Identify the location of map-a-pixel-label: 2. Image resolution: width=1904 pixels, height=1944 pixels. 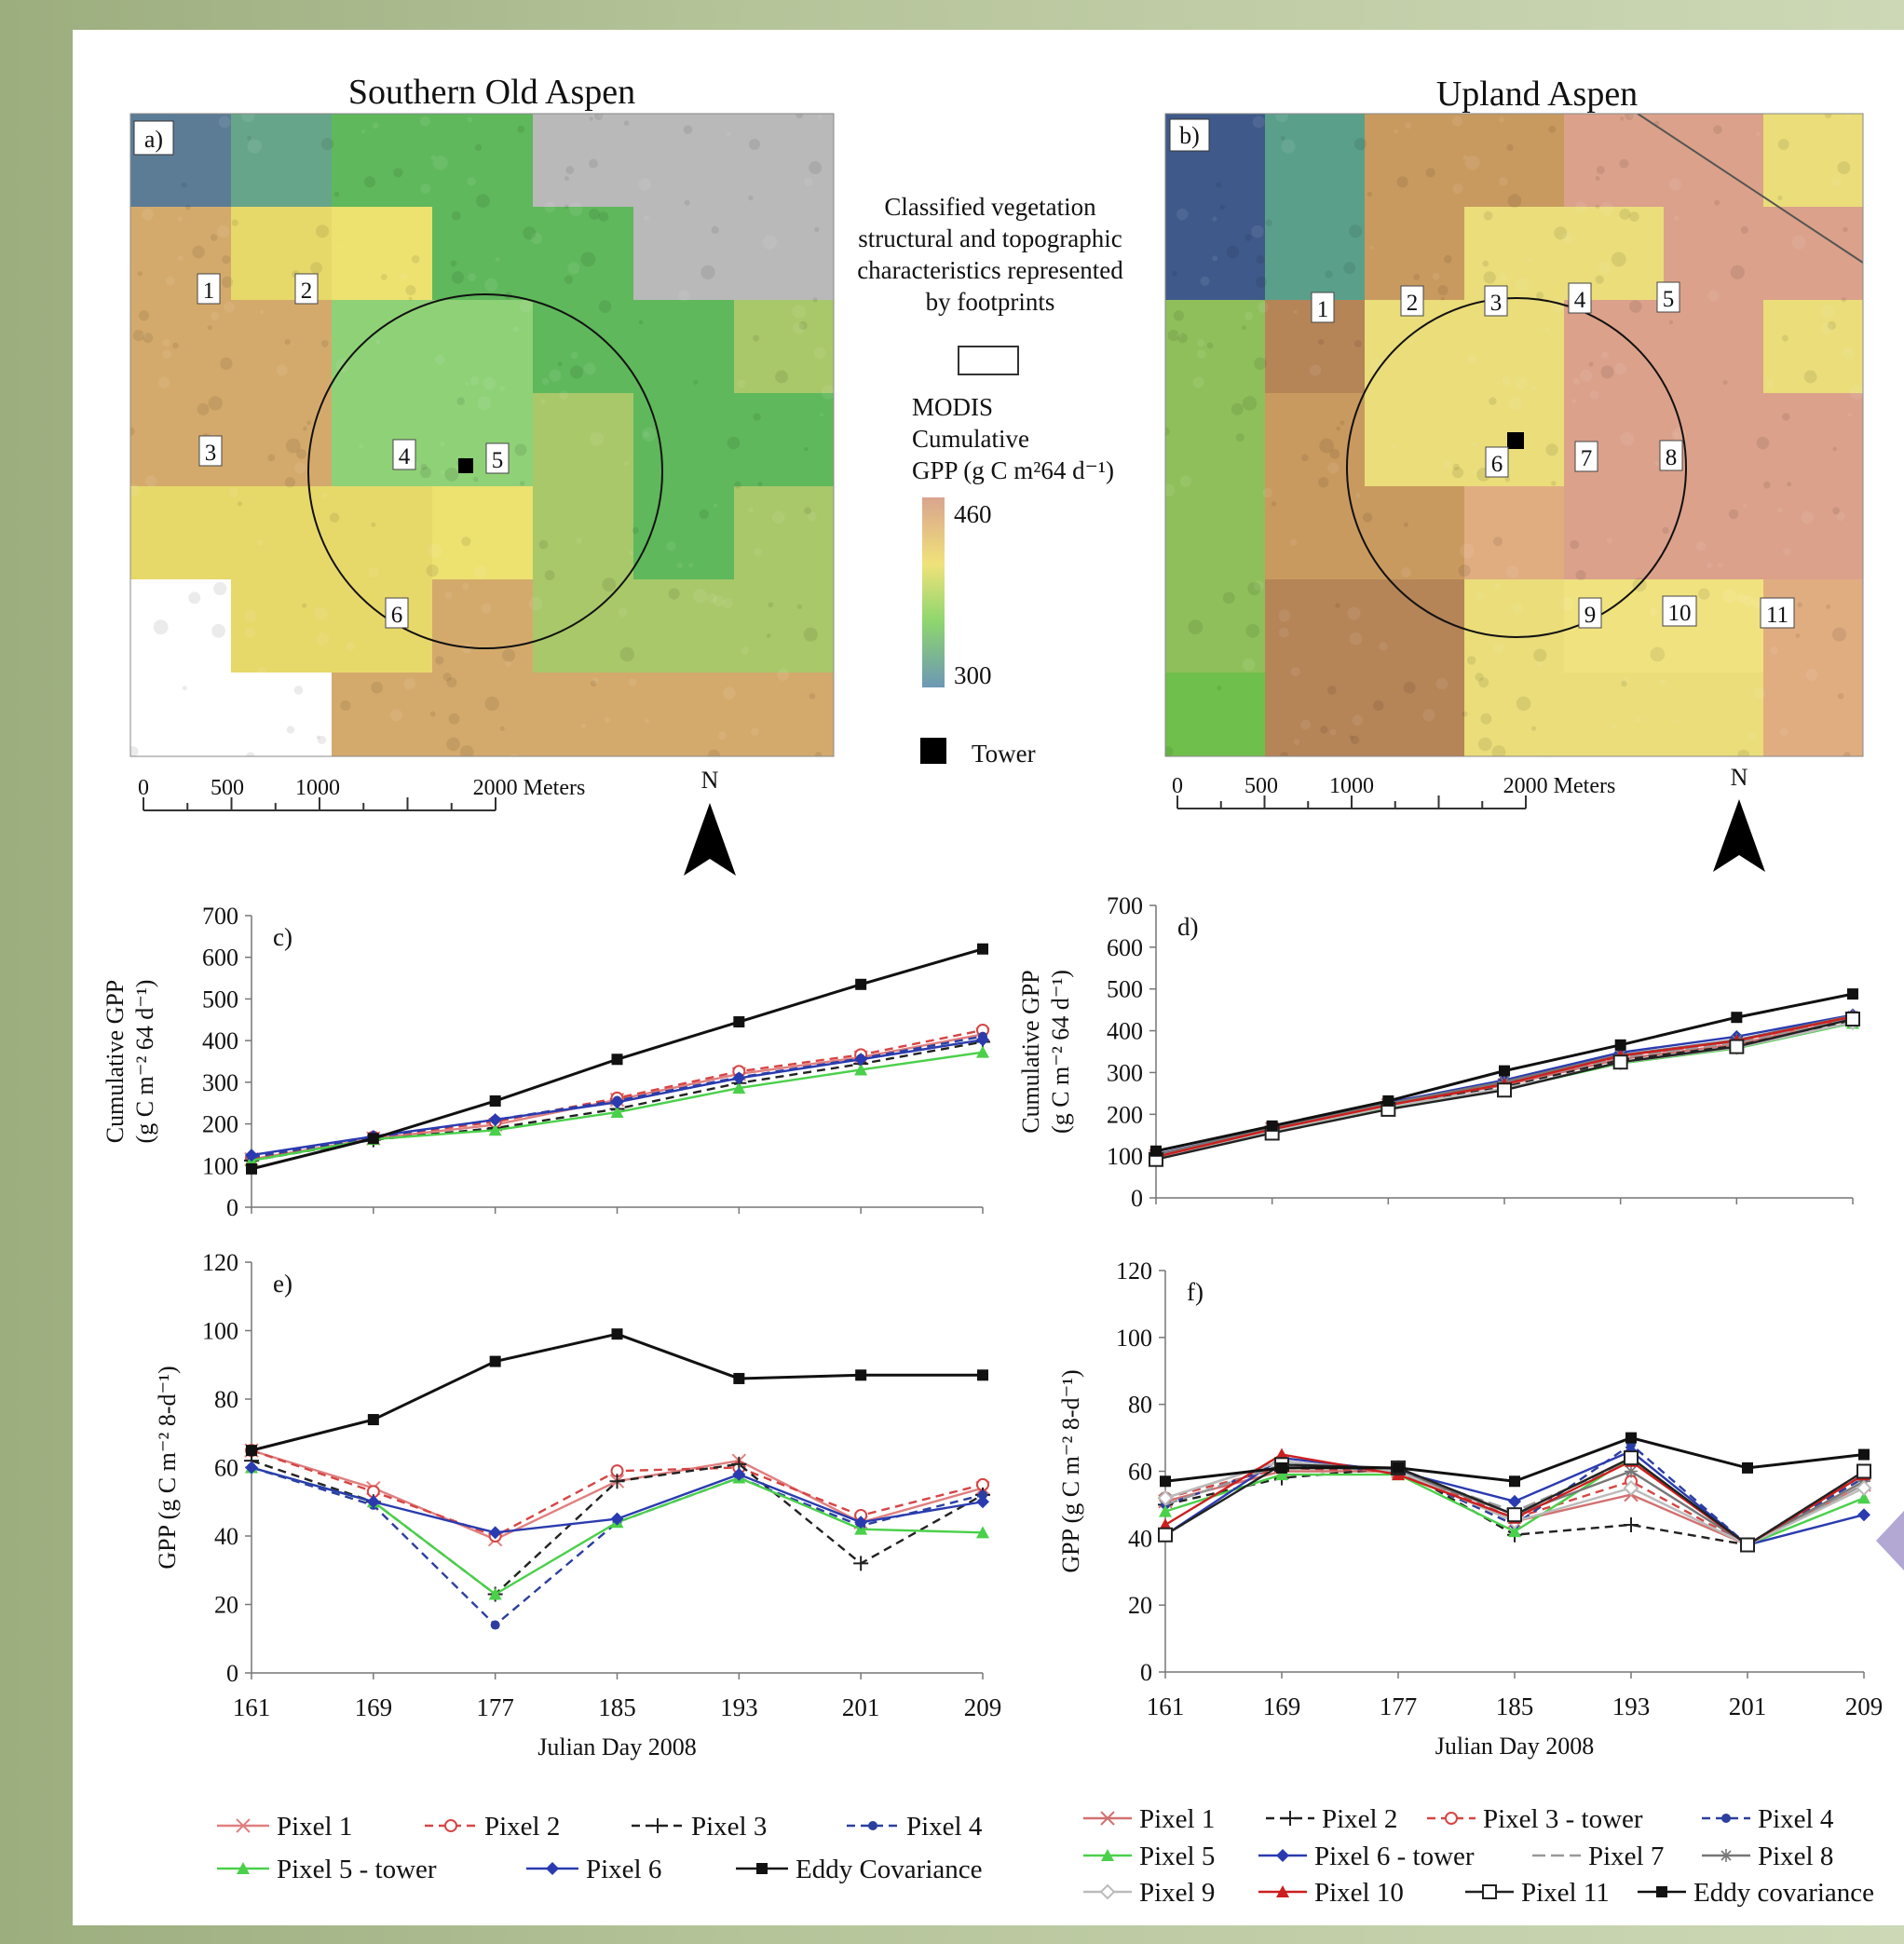
(307, 291).